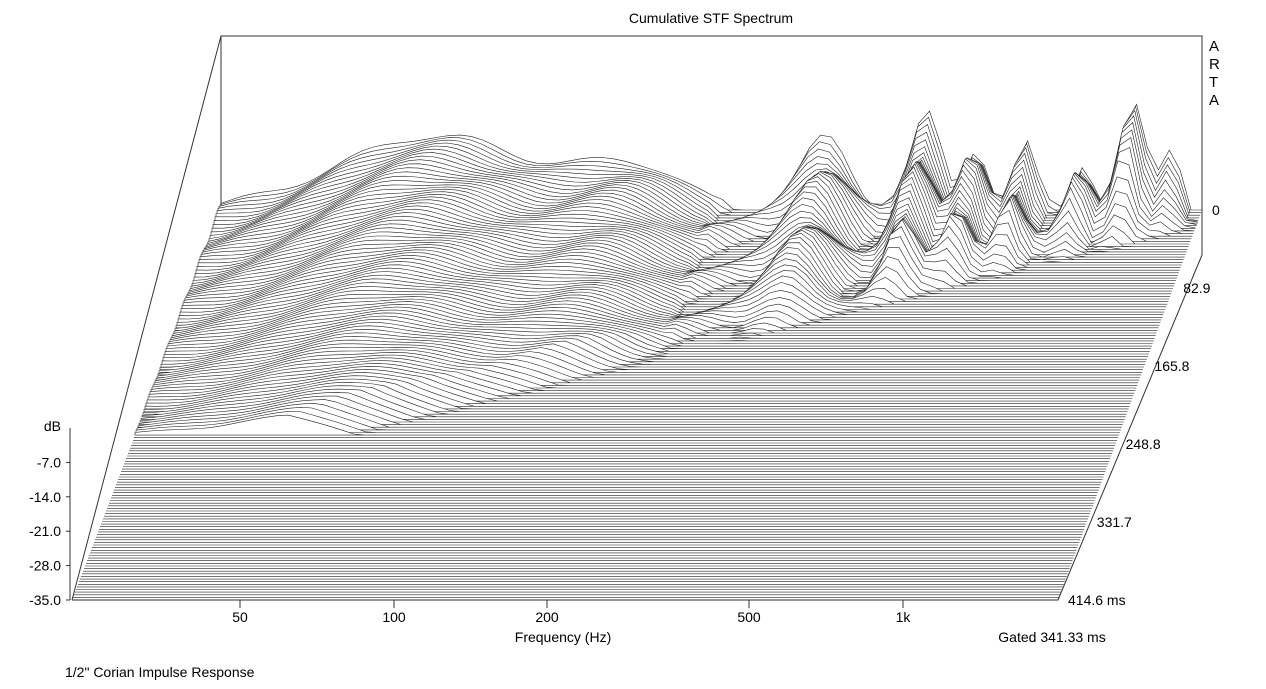 The height and width of the screenshot is (689, 1266). What do you see at coordinates (1144, 405) in the screenshot?
I see `time-ticks: 0 82.9 165.8 248.8 331.7 414.6 ms` at bounding box center [1144, 405].